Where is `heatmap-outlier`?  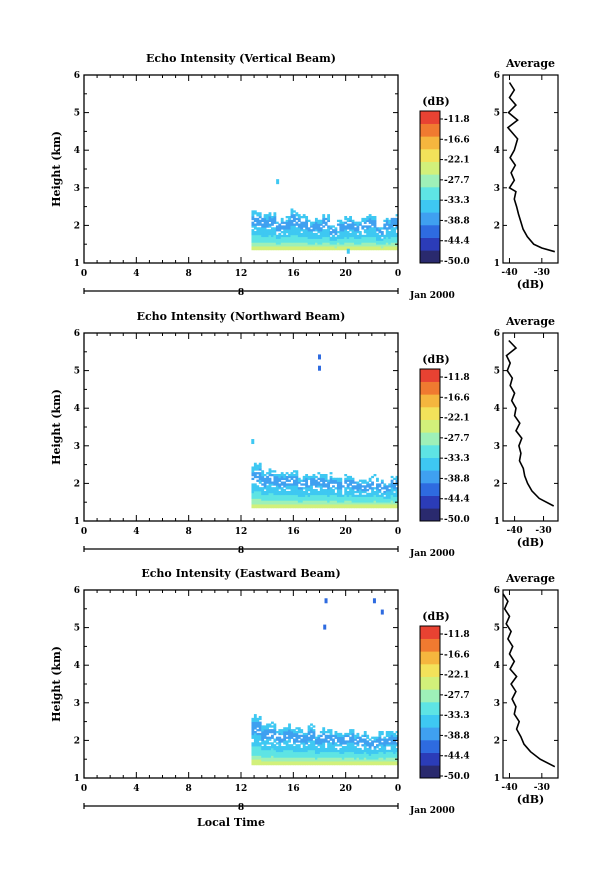
heatmap-outlier is located at coordinates (326, 601).